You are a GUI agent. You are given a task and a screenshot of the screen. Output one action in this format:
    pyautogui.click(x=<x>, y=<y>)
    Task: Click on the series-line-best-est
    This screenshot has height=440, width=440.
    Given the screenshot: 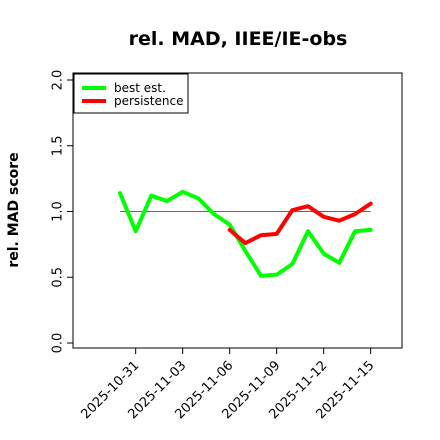 What is the action you would take?
    pyautogui.click(x=245, y=233)
    